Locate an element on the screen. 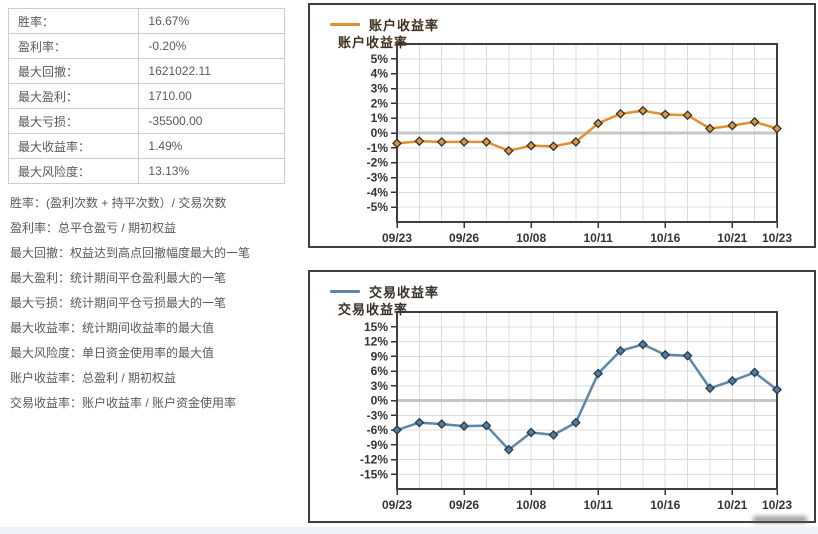 The width and height of the screenshot is (818, 534). svg-text: -12% is located at coordinates (374, 460).